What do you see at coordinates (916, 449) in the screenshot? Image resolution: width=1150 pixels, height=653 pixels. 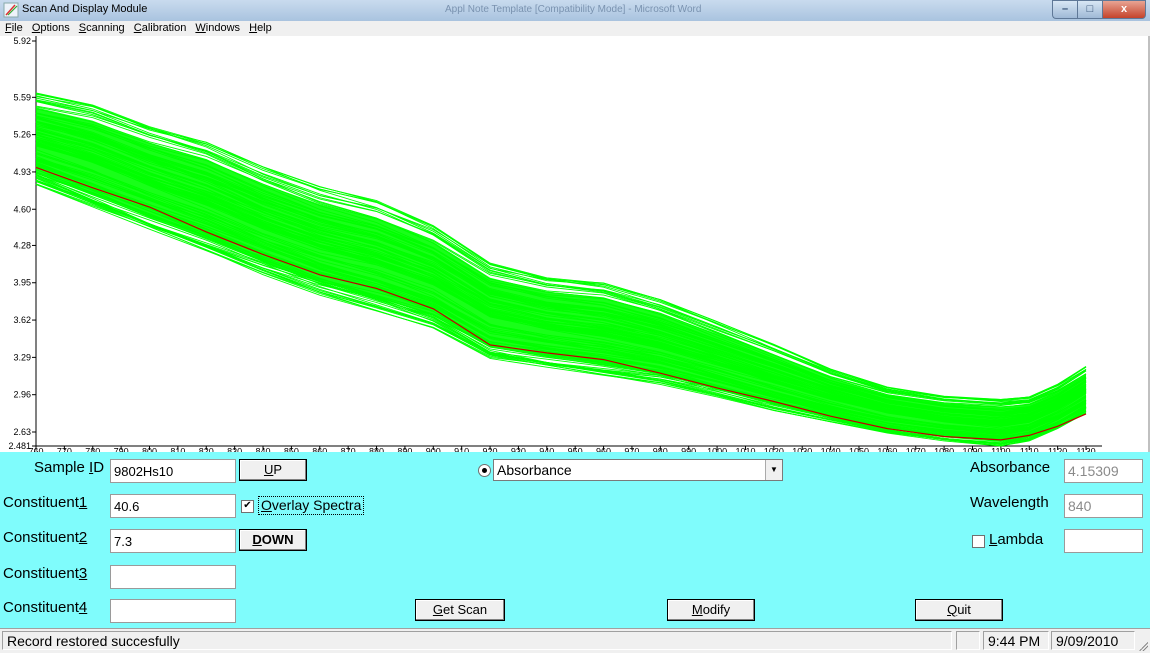 I see `x-tick-label: 1070` at bounding box center [916, 449].